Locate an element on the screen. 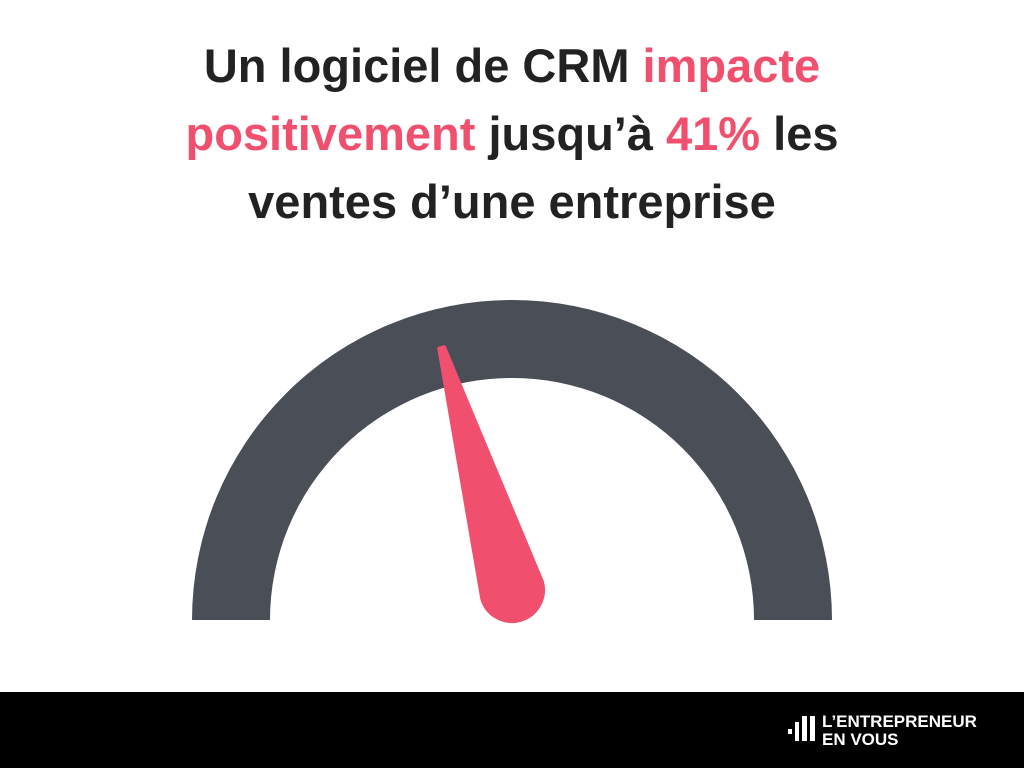 The width and height of the screenshot is (1024, 768). title-segment: ventes d’une entreprise is located at coordinates (512, 201).